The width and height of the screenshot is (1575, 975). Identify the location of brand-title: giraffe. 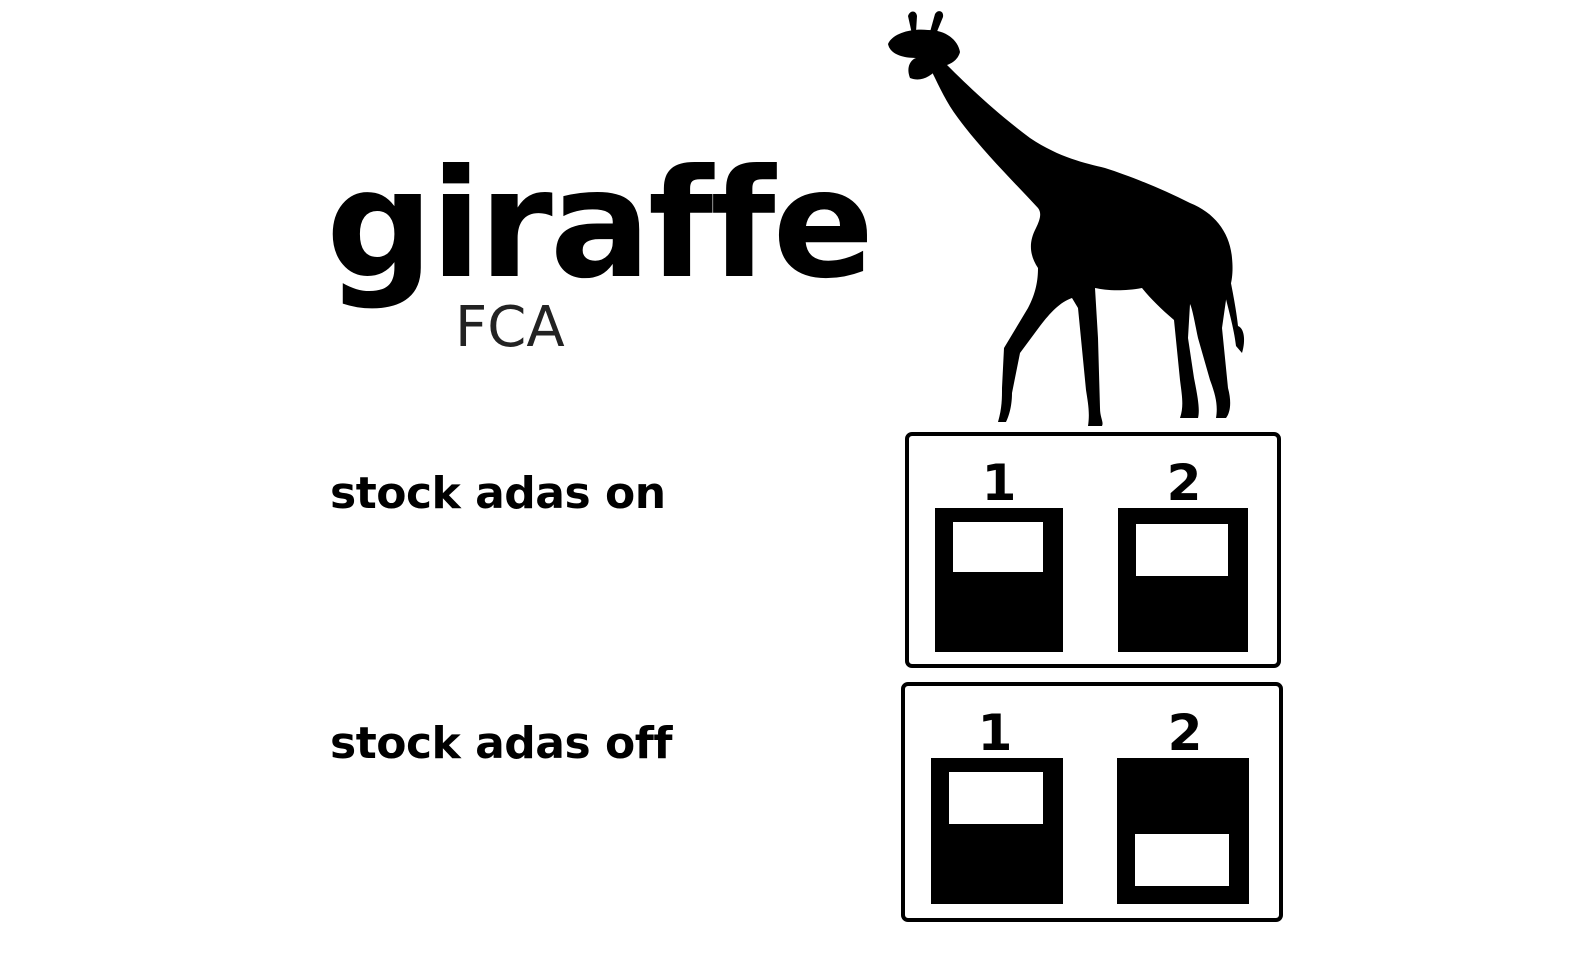
(600, 225).